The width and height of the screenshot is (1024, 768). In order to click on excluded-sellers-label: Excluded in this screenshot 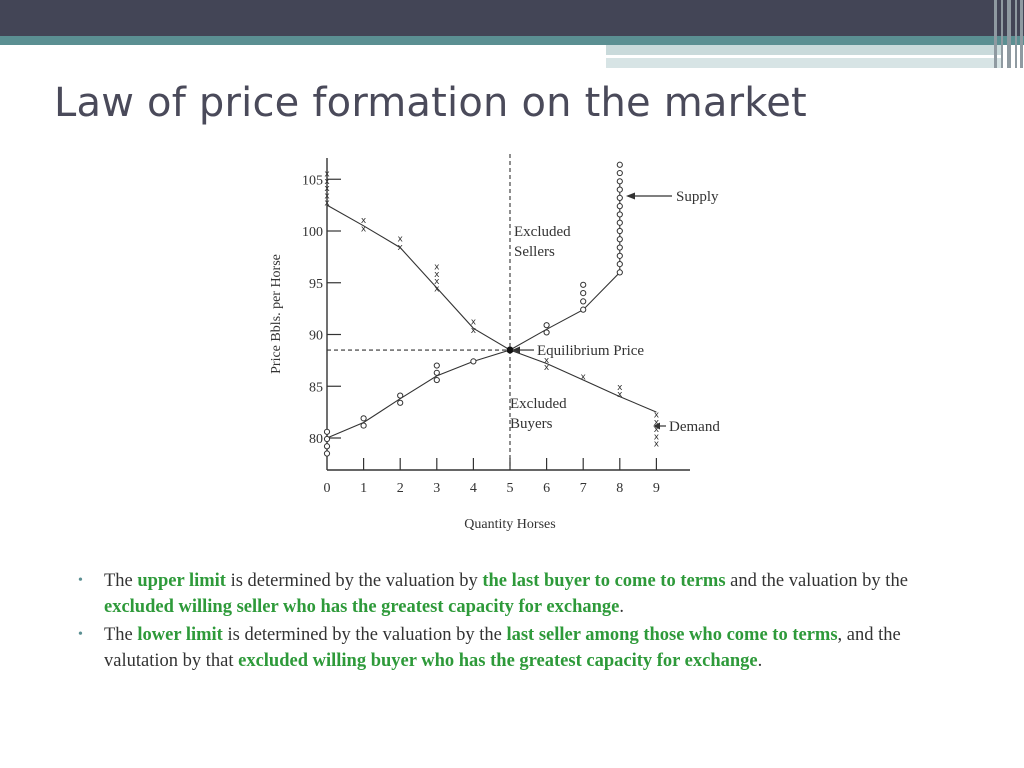, I will do `click(542, 232)`.